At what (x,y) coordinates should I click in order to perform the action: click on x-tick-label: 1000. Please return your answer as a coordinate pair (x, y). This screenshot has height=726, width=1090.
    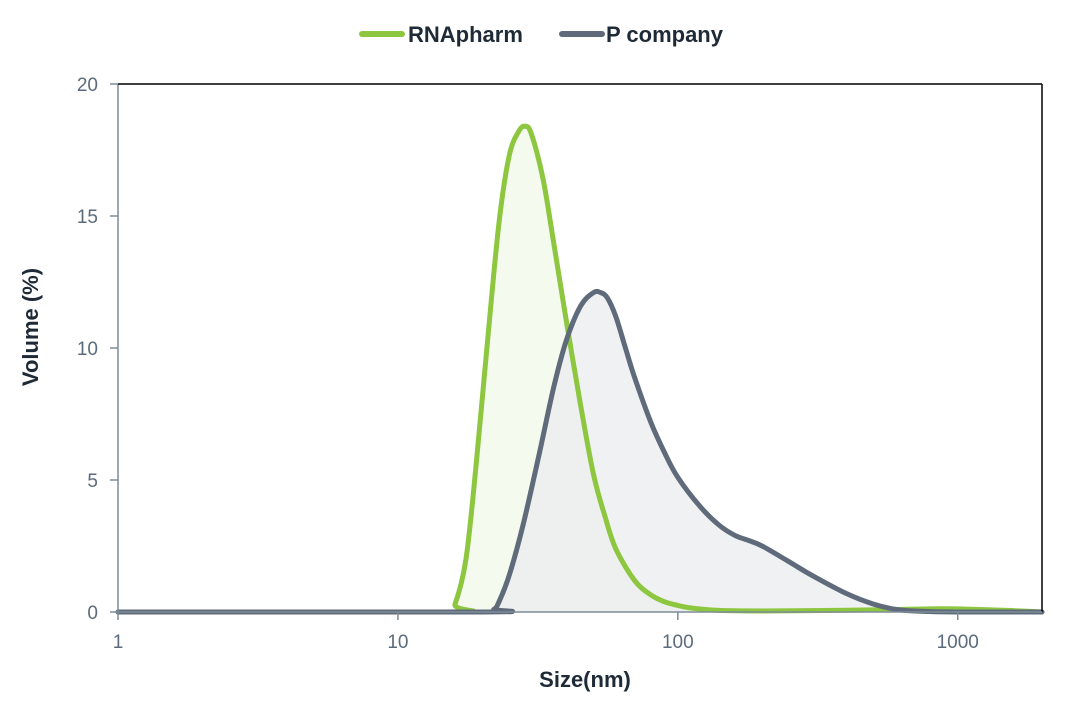
    Looking at the image, I should click on (958, 642).